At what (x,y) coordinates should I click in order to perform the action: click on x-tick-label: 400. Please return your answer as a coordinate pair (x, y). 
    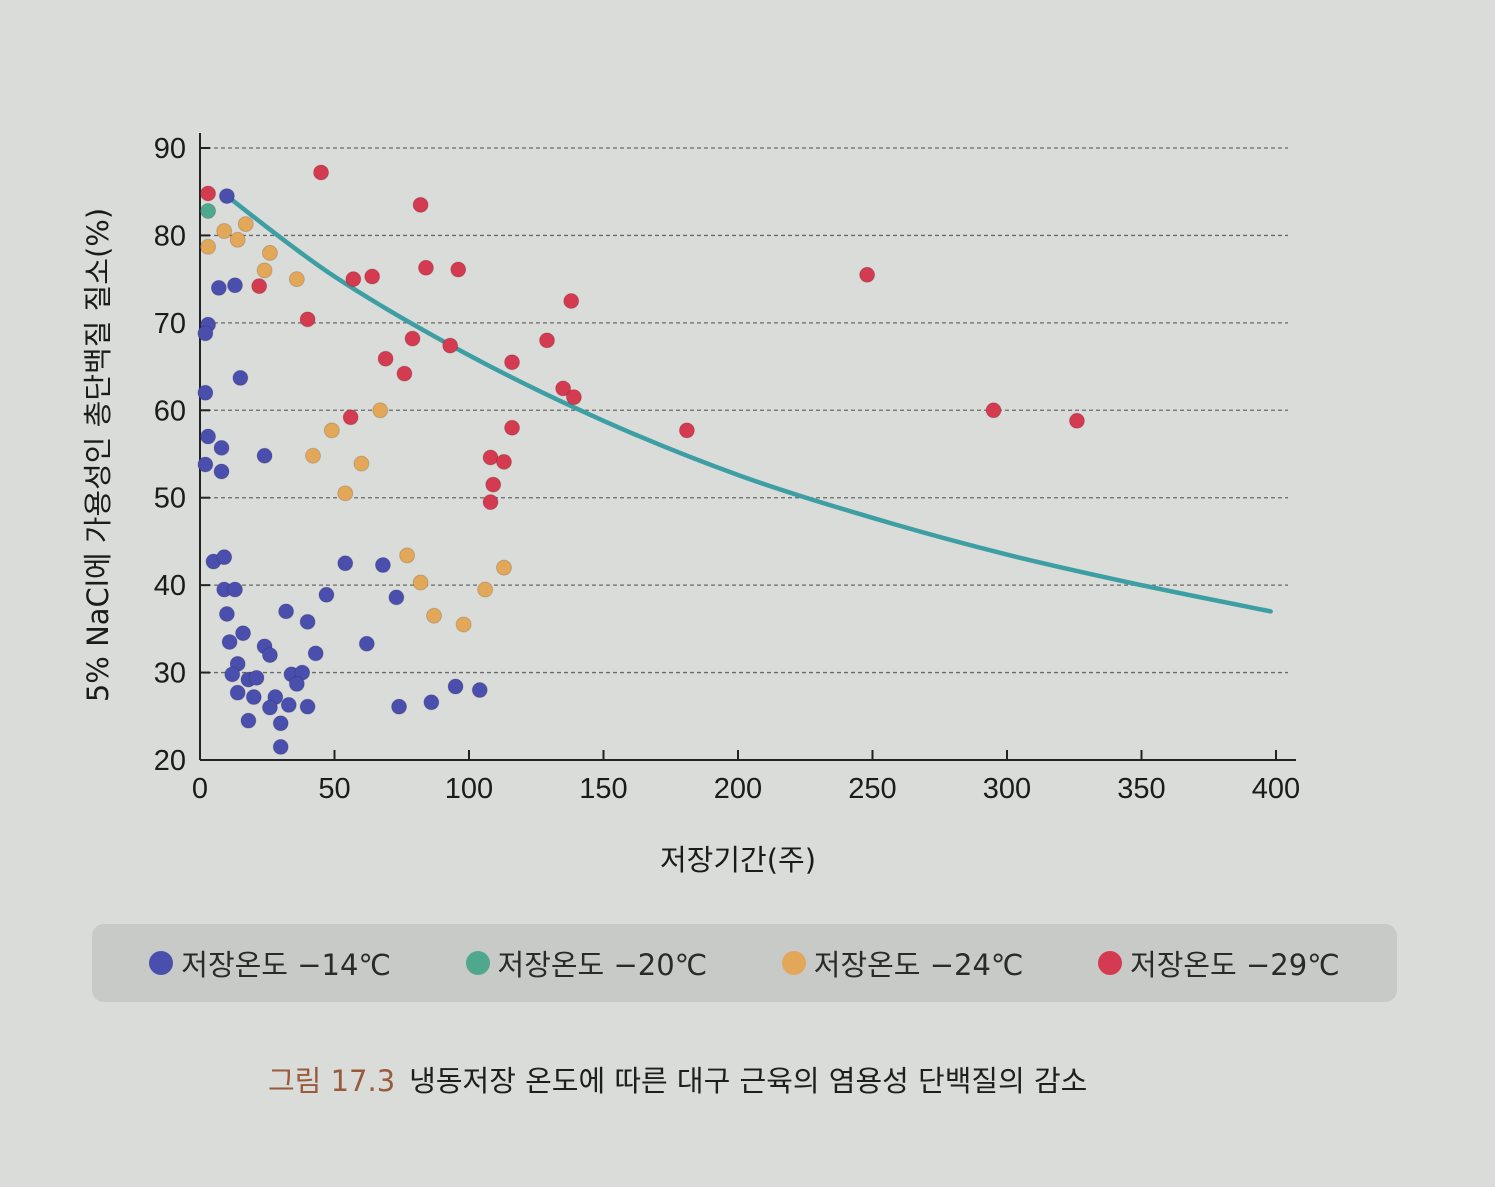
    Looking at the image, I should click on (1276, 789).